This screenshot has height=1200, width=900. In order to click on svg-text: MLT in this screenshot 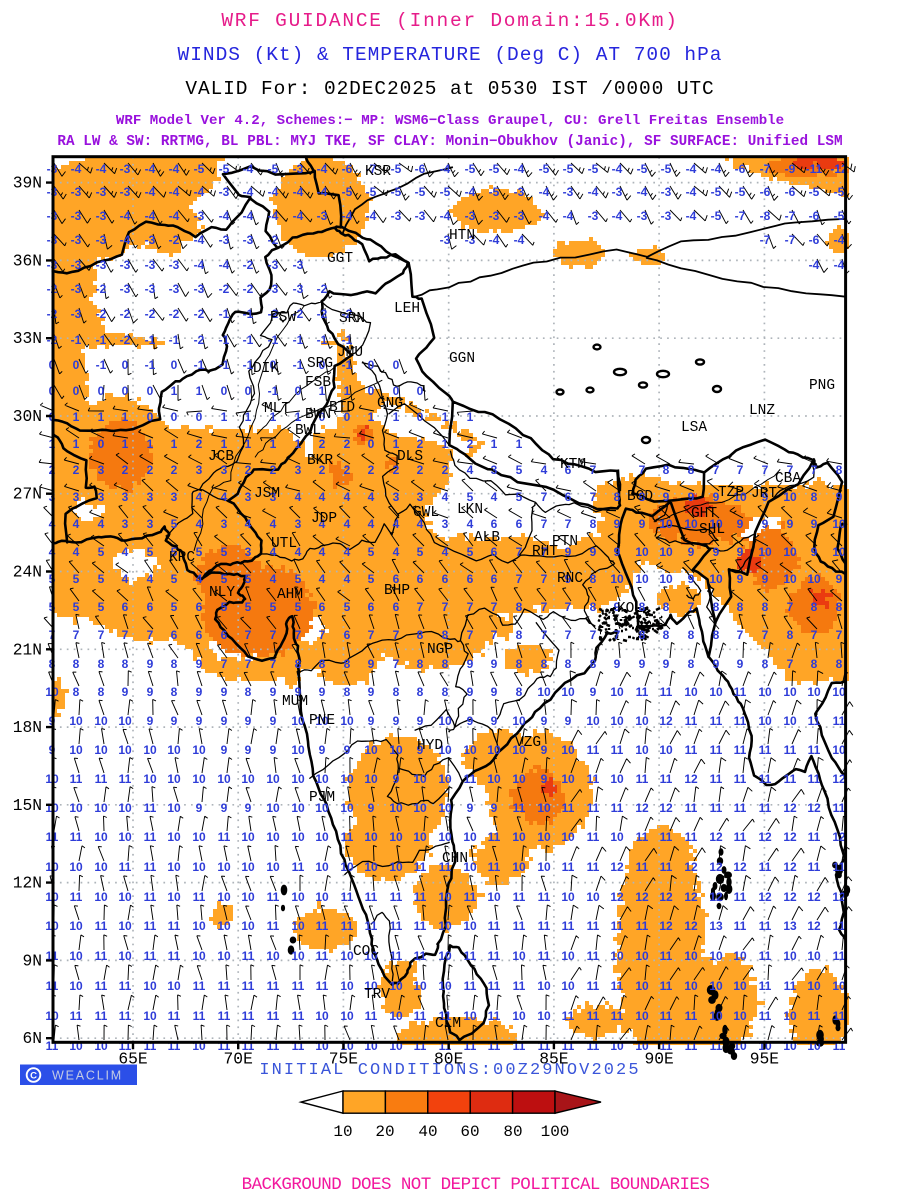, I will do `click(277, 409)`.